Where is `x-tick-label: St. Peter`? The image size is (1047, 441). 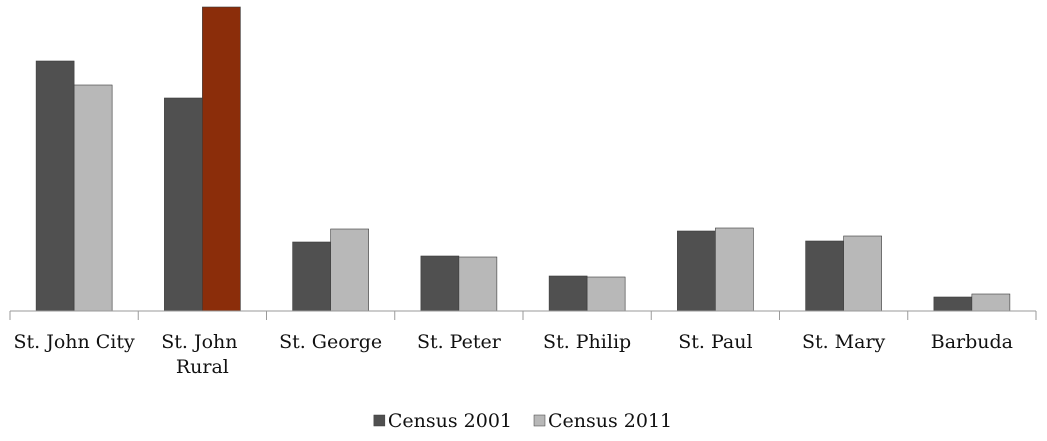
x-tick-label: St. Peter is located at coordinates (459, 342).